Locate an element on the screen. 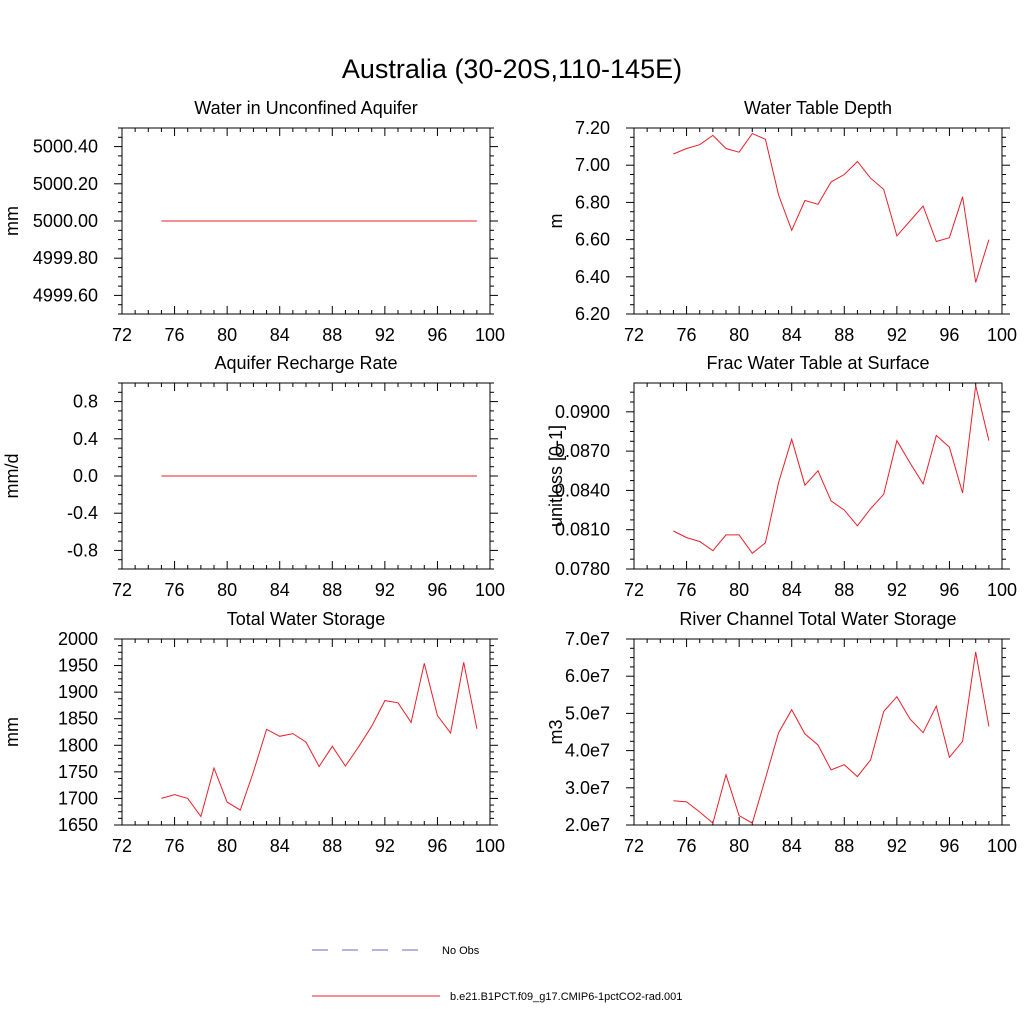 This screenshot has width=1024, height=1024. legend-item: No Obs is located at coordinates (396, 951).